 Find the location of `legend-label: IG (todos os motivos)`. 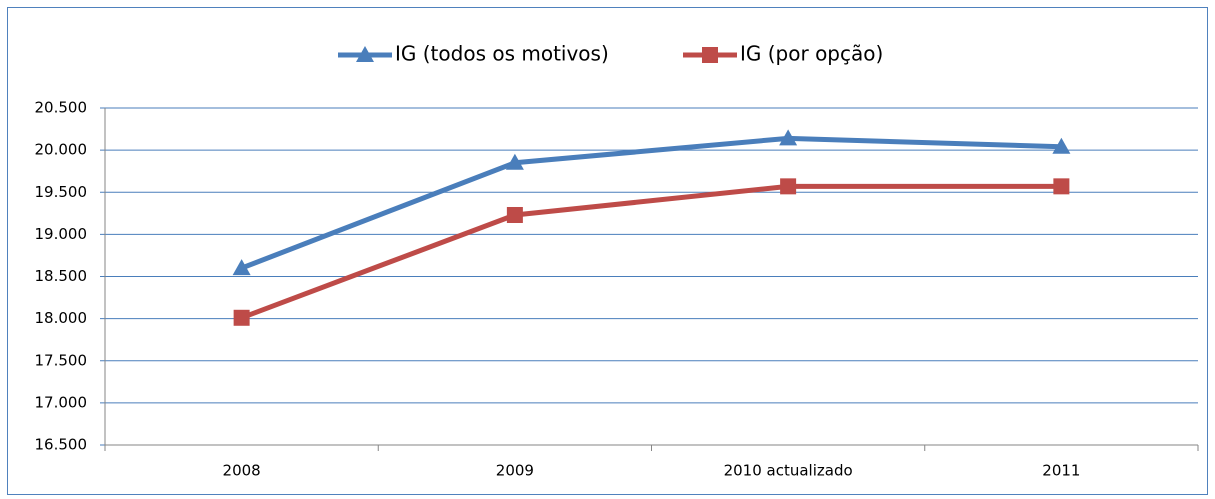

legend-label: IG (todos os motivos) is located at coordinates (502, 54).